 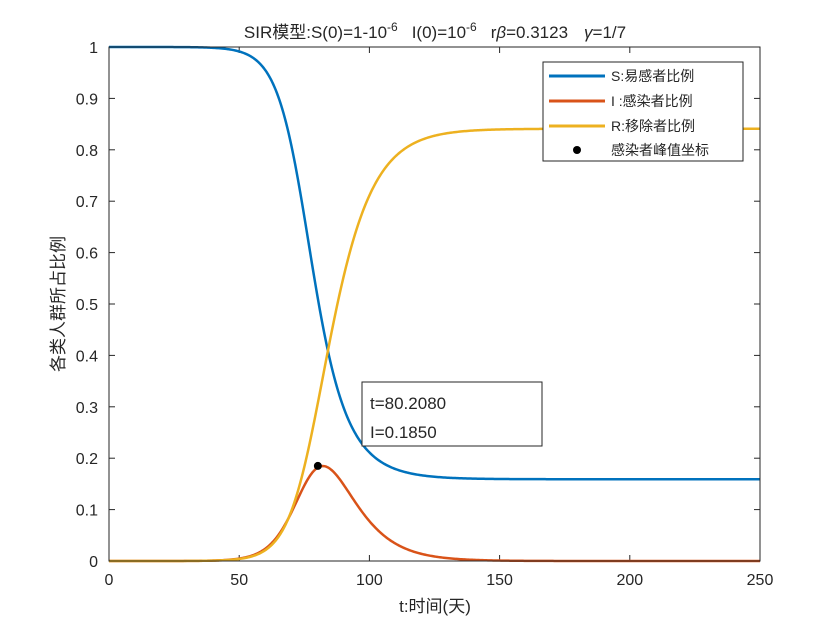 What do you see at coordinates (87, 202) in the screenshot?
I see `y-tick-label-0.7: 0.7` at bounding box center [87, 202].